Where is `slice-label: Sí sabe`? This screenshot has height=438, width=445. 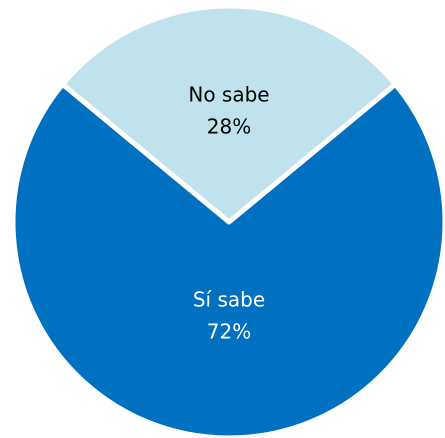
slice-label: Sí sabe is located at coordinates (229, 300).